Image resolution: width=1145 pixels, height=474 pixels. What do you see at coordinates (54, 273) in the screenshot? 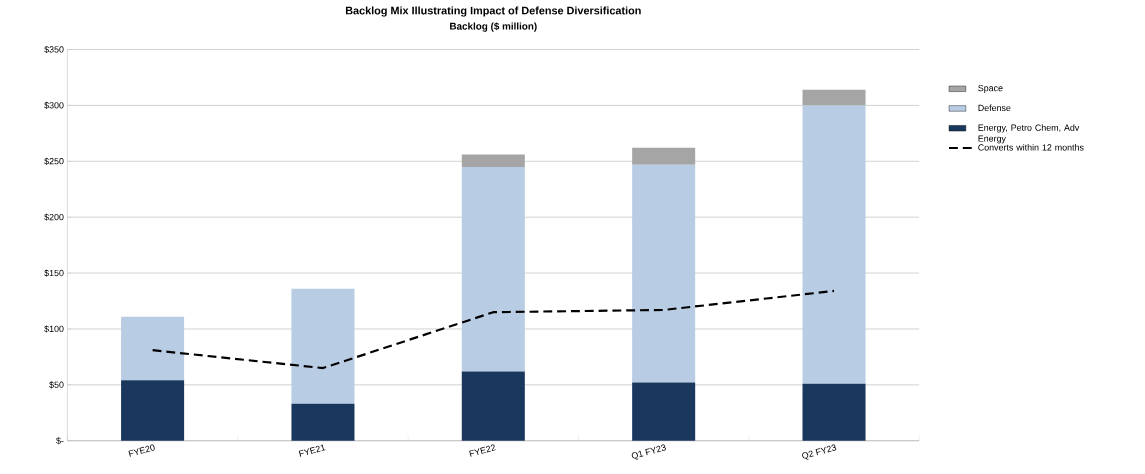
I see `y-tick-label: $150` at bounding box center [54, 273].